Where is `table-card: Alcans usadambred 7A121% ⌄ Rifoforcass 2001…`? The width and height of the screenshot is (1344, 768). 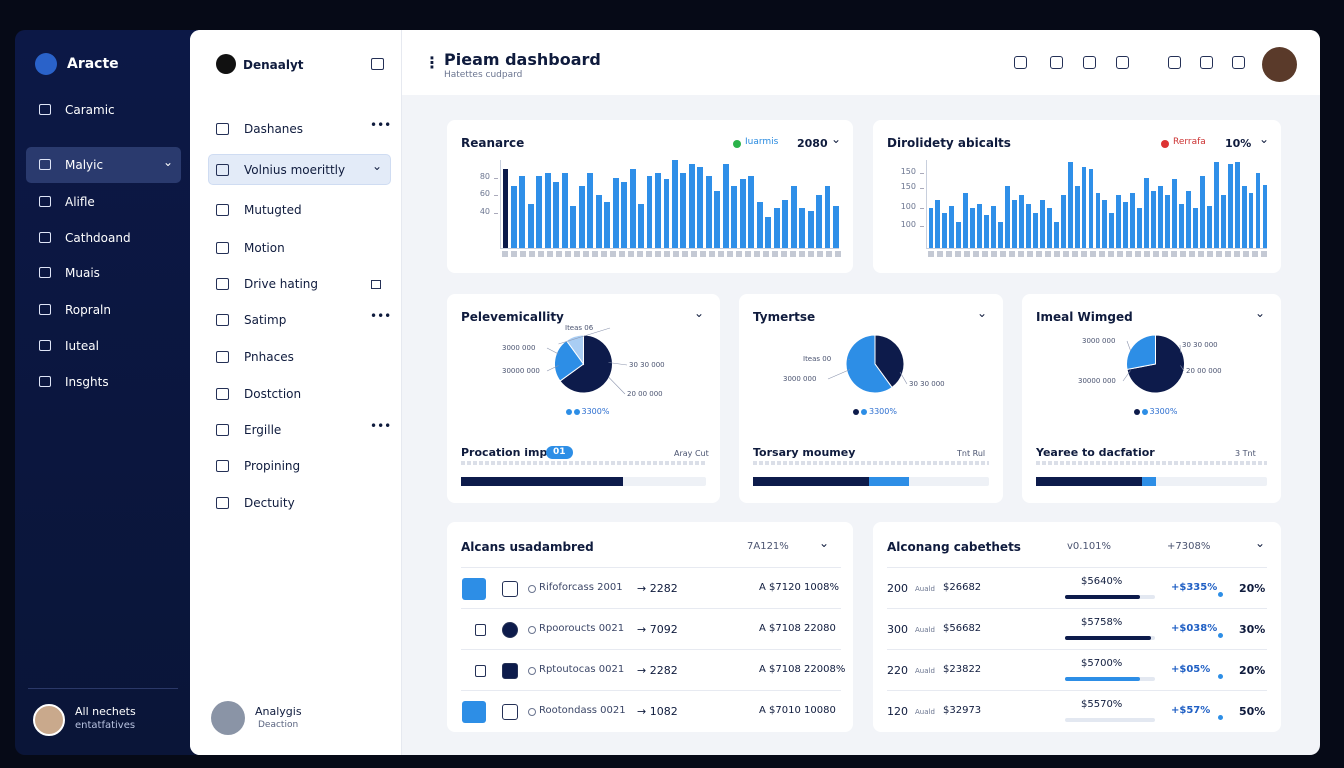
table-card: Alcans usadambred 7A121% ⌄ Rifoforcass 2001… is located at coordinates (650, 627).